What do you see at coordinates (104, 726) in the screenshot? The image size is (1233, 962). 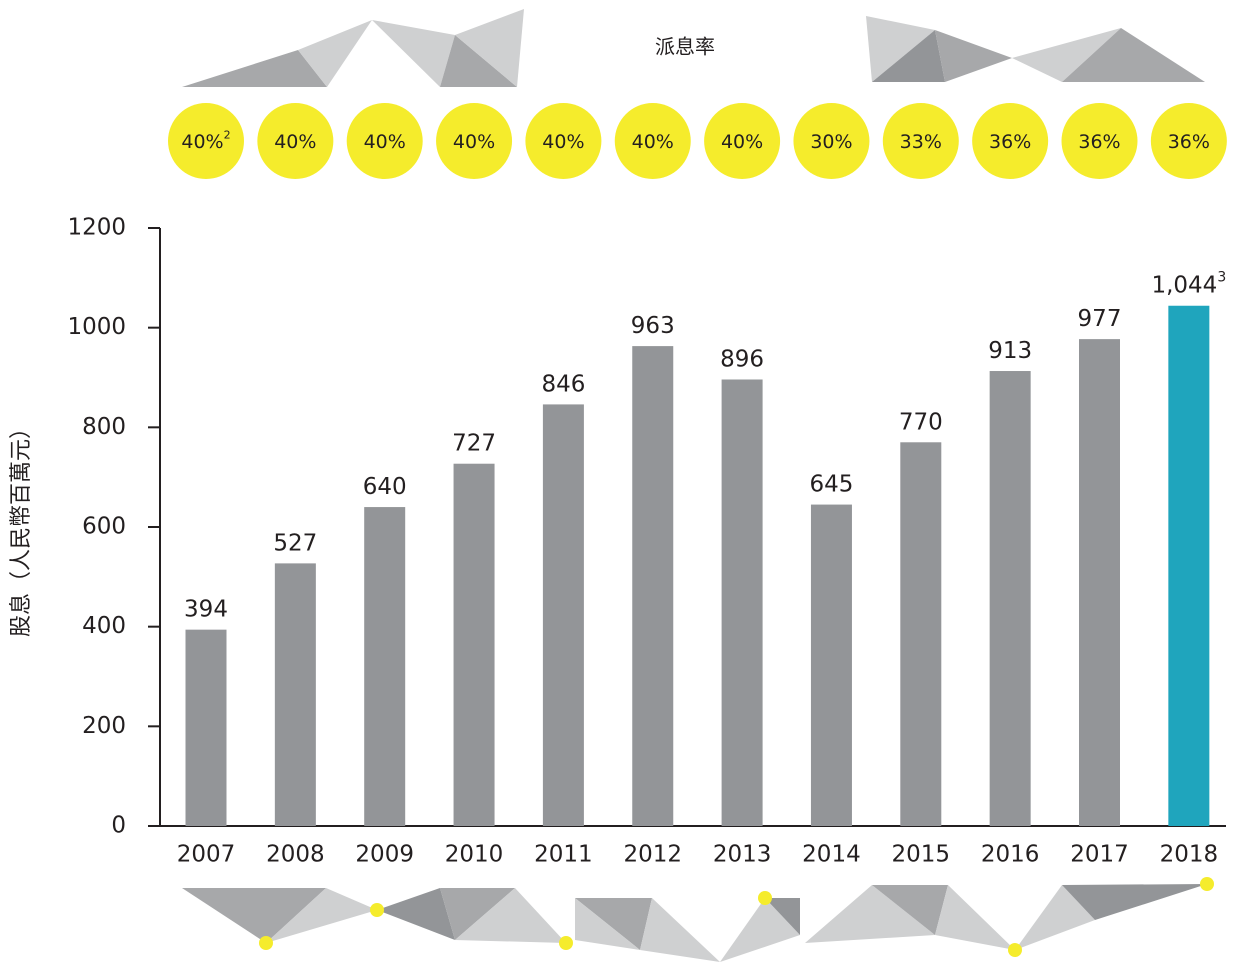 I see `y-tick-label: 200` at bounding box center [104, 726].